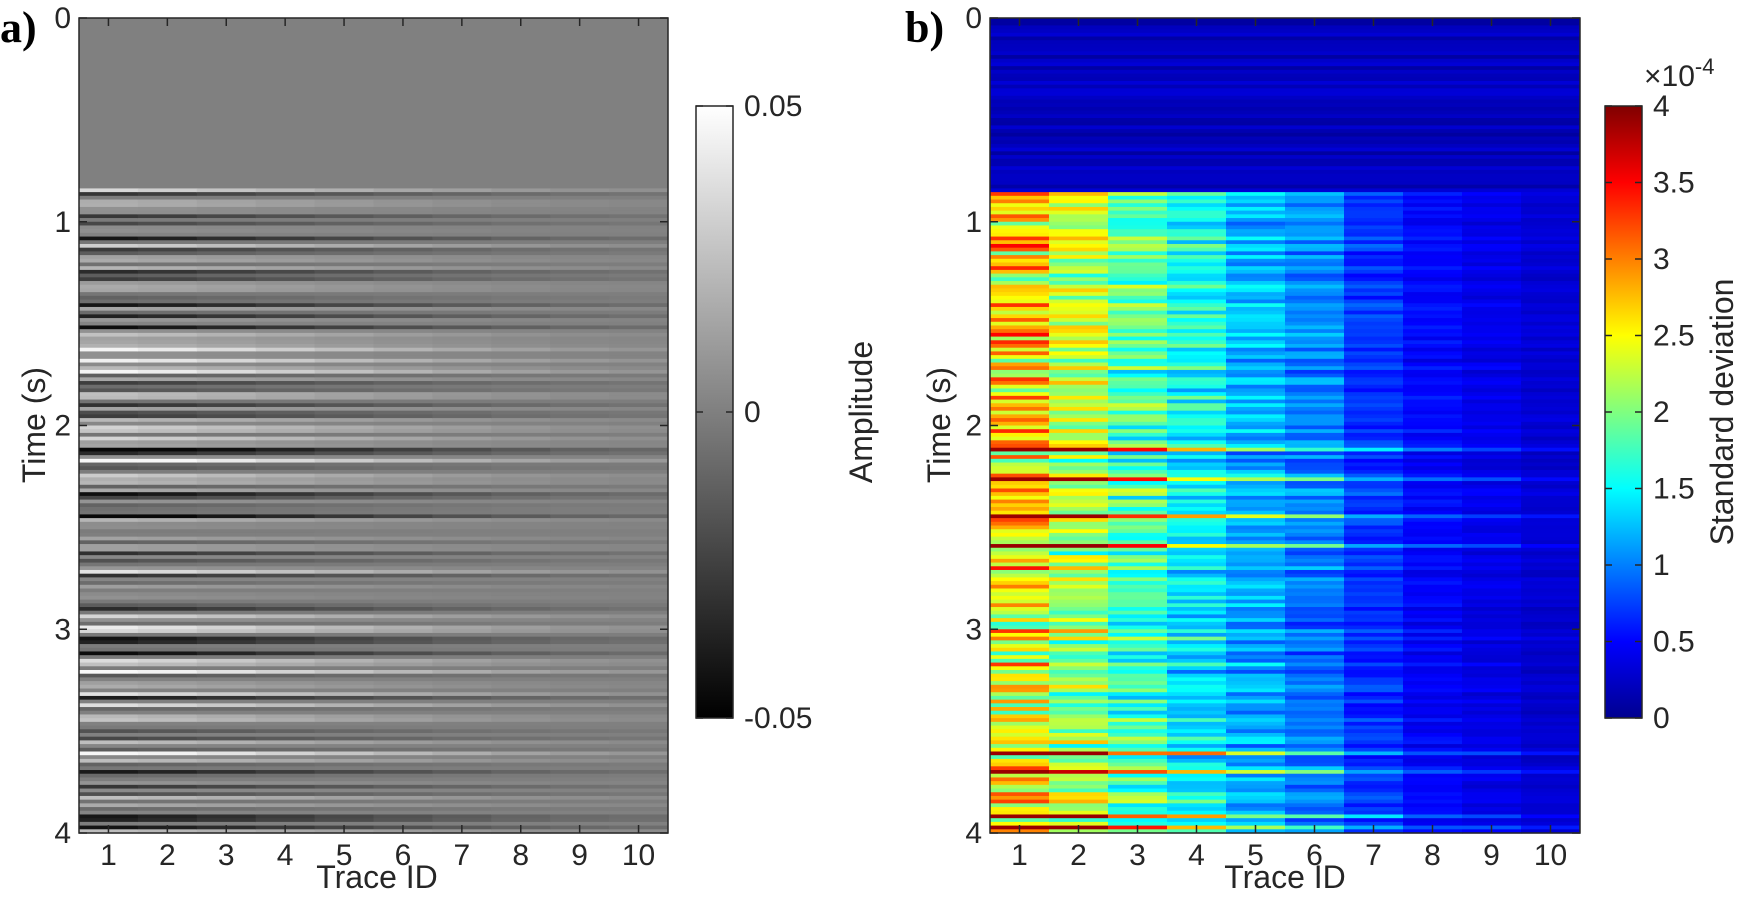 This screenshot has width=1746, height=922. I want to click on y-tick-label: 4, so click(973, 833).